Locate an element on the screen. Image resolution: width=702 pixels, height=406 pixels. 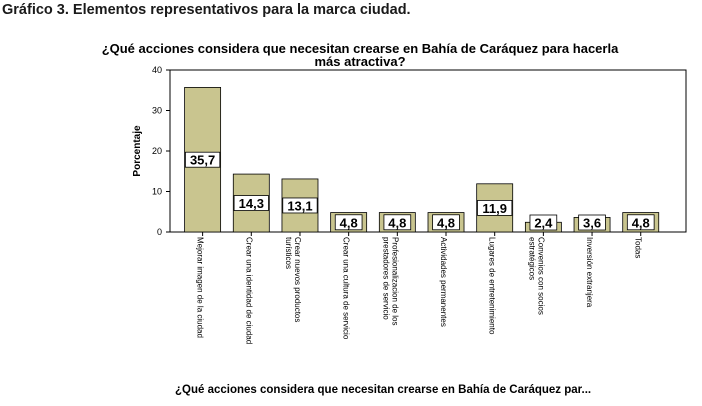
data-label: 11,9 is located at coordinates (494, 208).